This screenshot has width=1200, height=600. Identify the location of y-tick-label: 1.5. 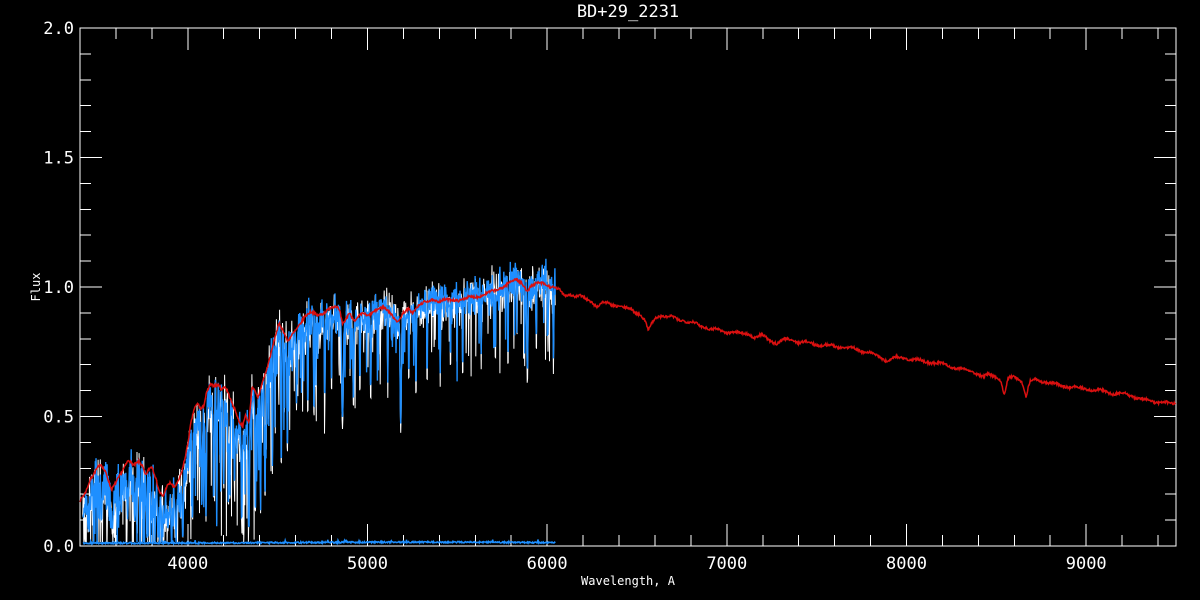
(58, 159).